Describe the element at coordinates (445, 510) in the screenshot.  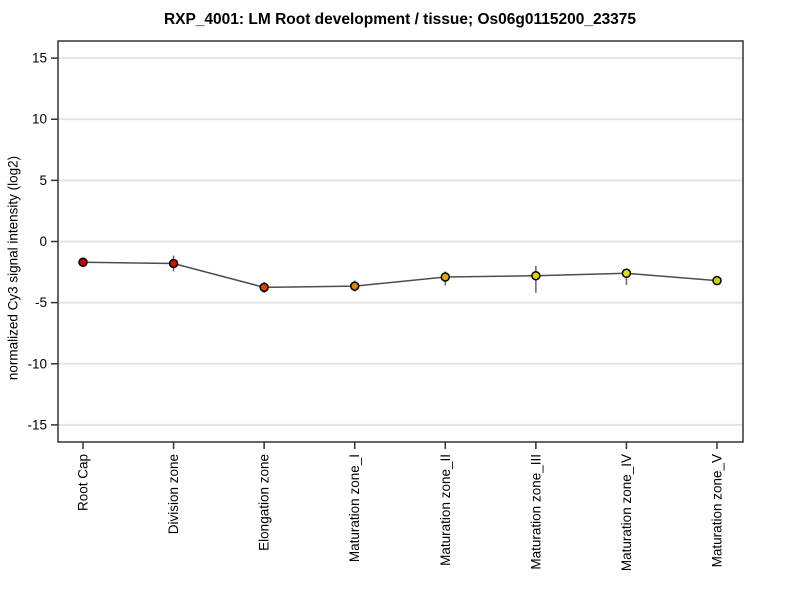
I see `x-tick-label: Maturation zone_II` at that location.